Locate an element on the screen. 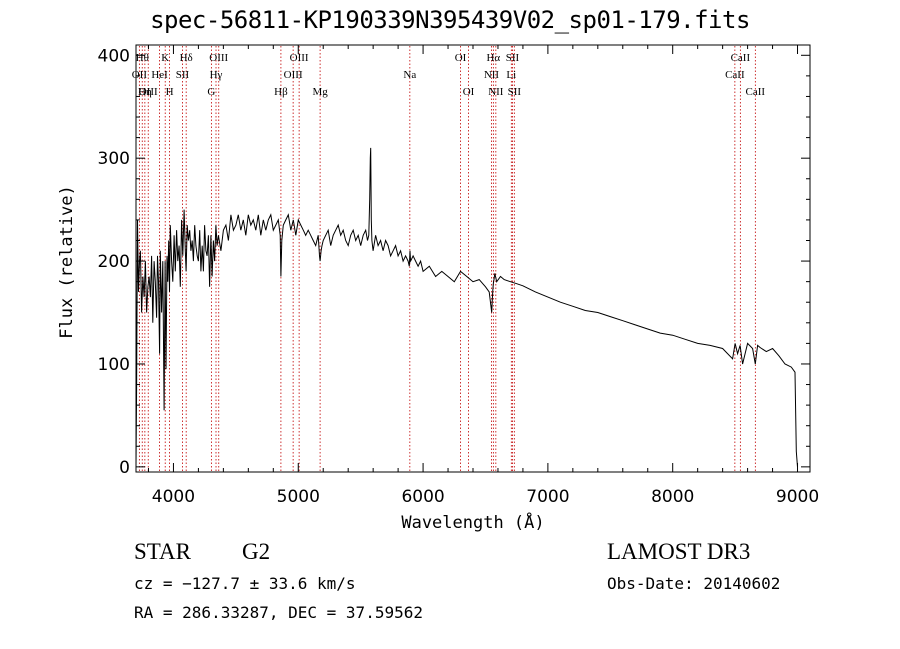  spectral-line-label-2: Hη is located at coordinates (145, 92).